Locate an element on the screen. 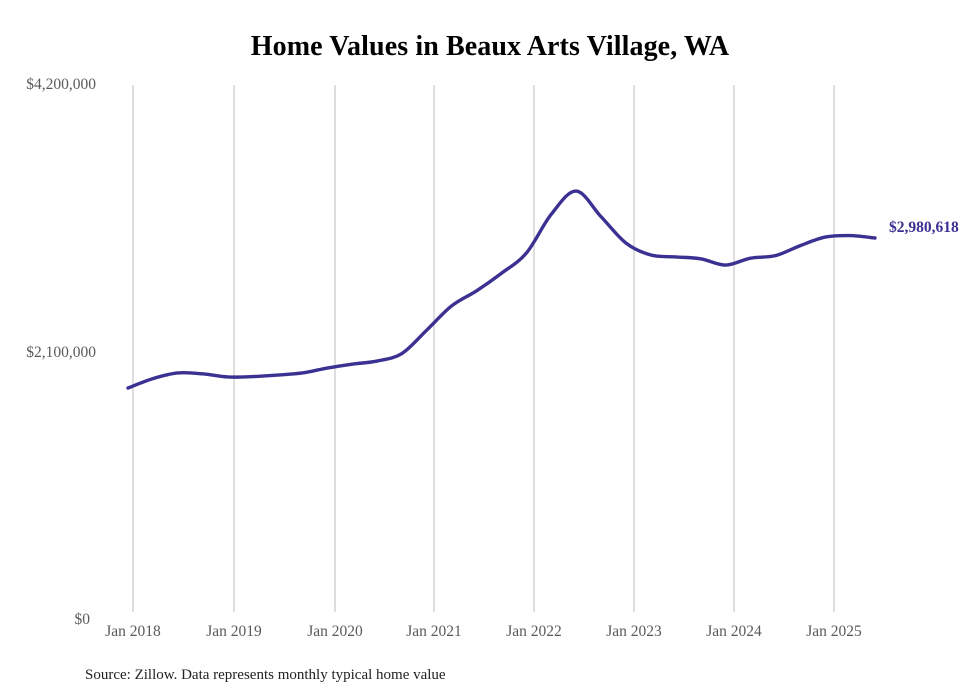 This screenshot has height=699, width=980. x-axis-tick-jan-2024: Jan 2024 is located at coordinates (734, 631).